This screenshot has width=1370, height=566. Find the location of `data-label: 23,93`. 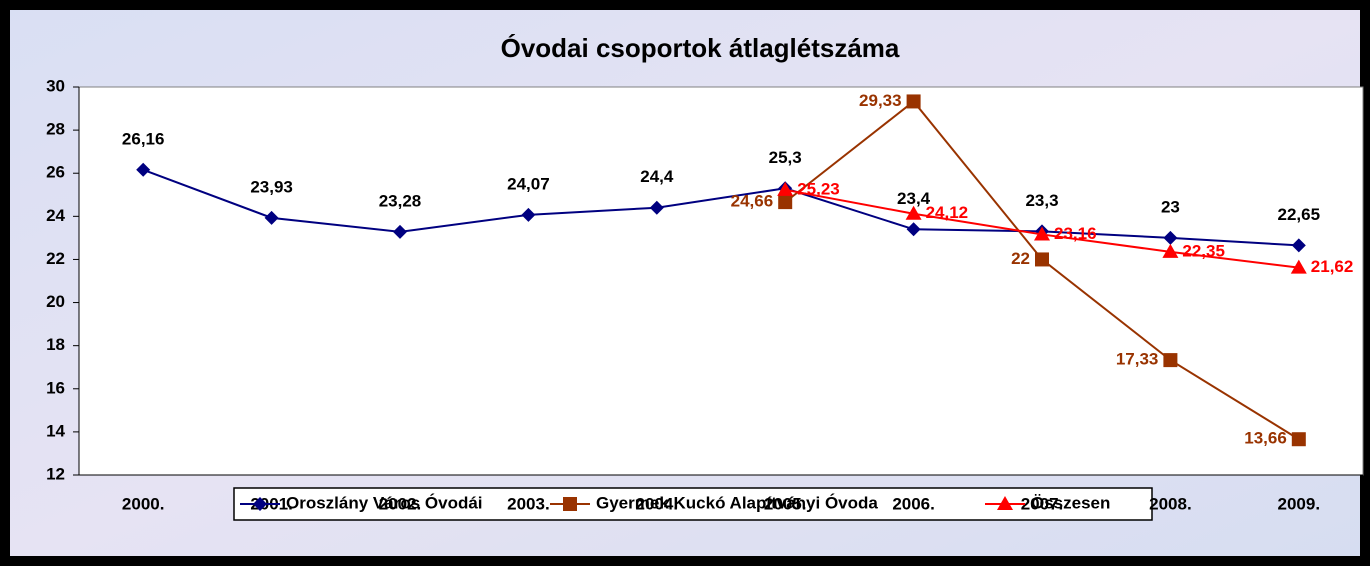

data-label: 23,93 is located at coordinates (271, 186).